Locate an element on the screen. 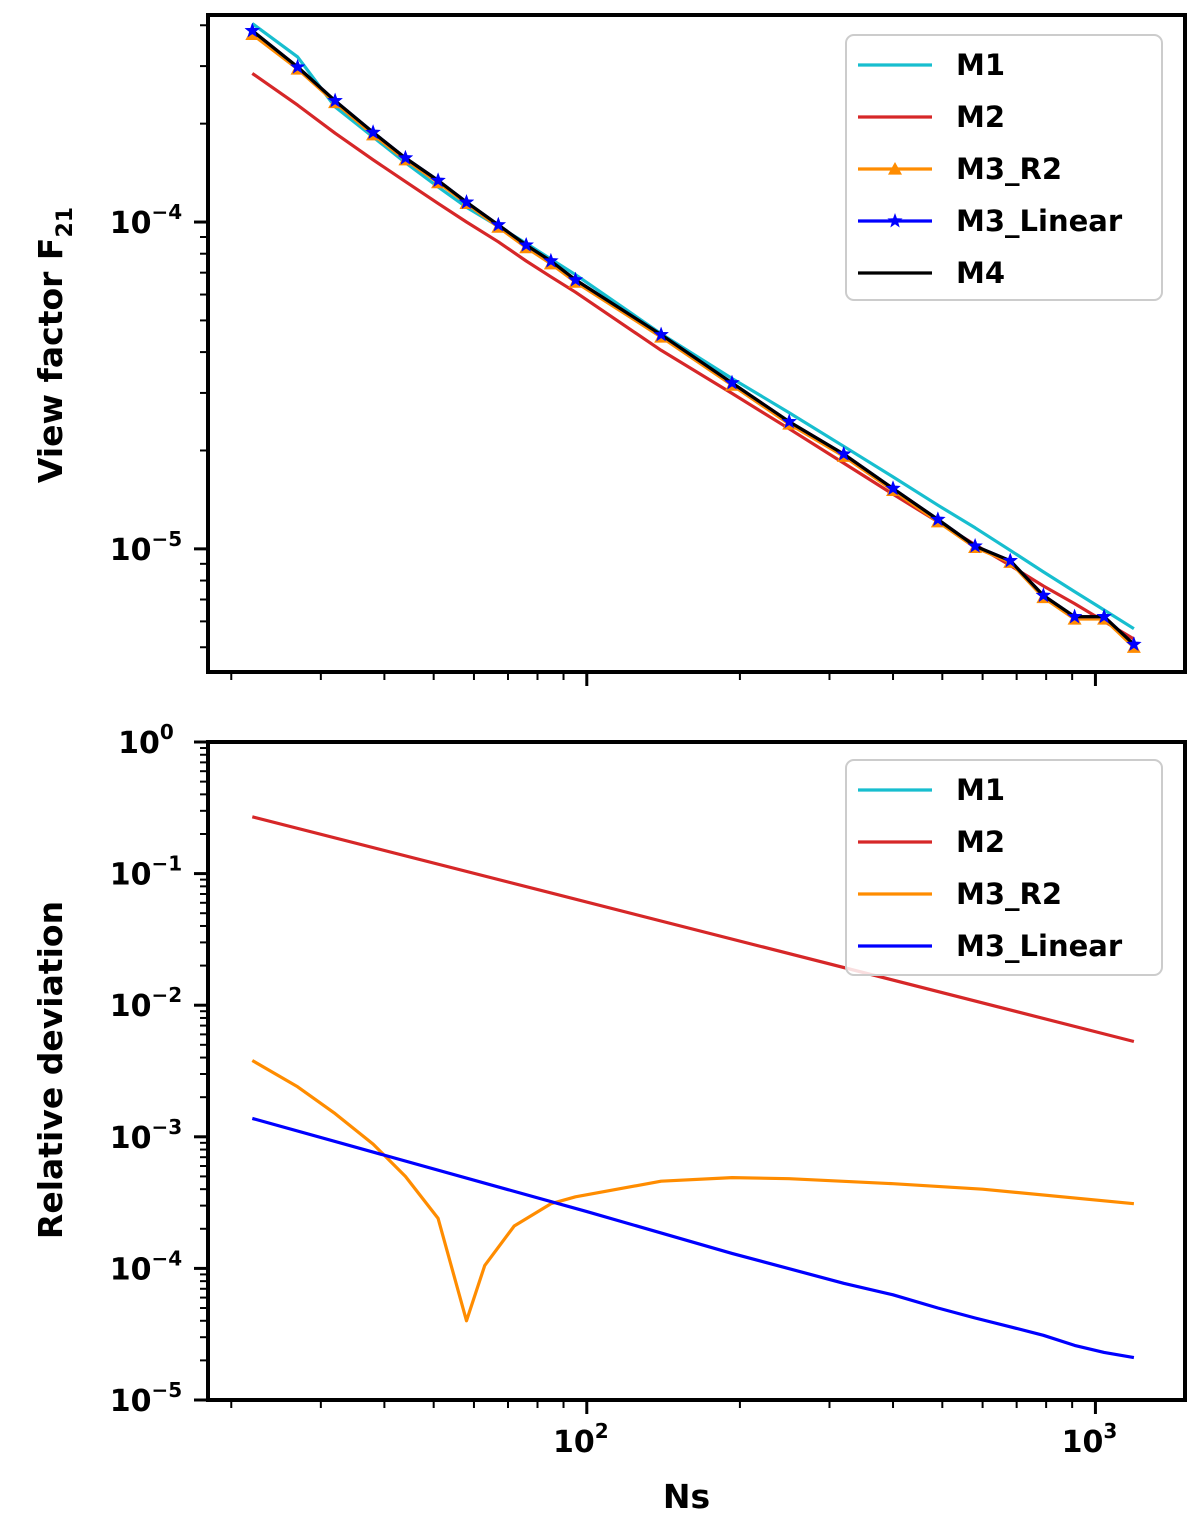 The image size is (1200, 1520). x-axis-label: Ns is located at coordinates (686, 1496).